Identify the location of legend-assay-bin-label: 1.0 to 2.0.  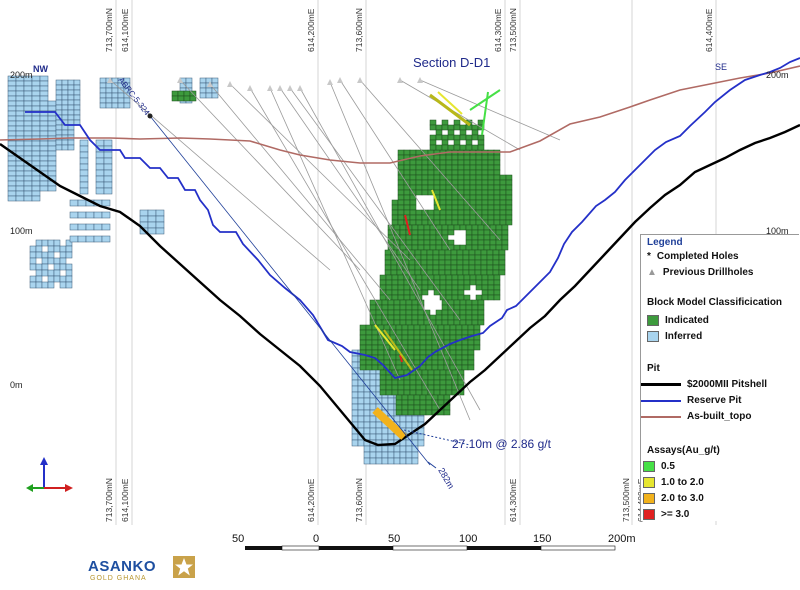
(682, 482).